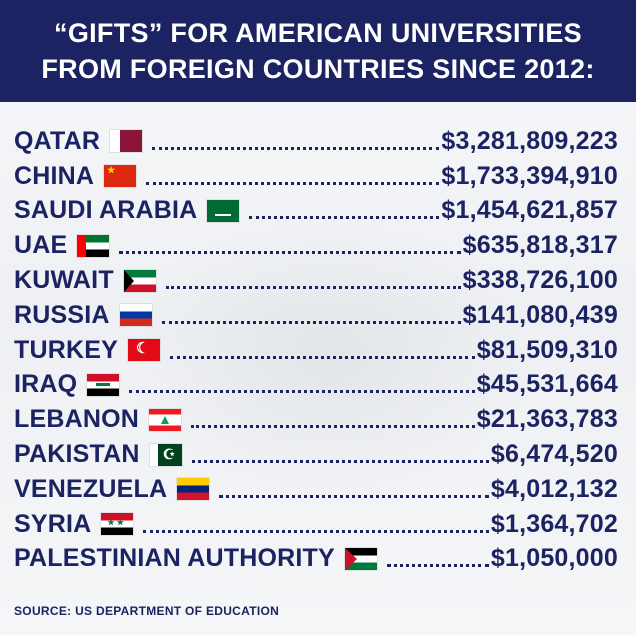 The width and height of the screenshot is (636, 635). What do you see at coordinates (529, 140) in the screenshot?
I see `gift-amount: $3,281,809,223` at bounding box center [529, 140].